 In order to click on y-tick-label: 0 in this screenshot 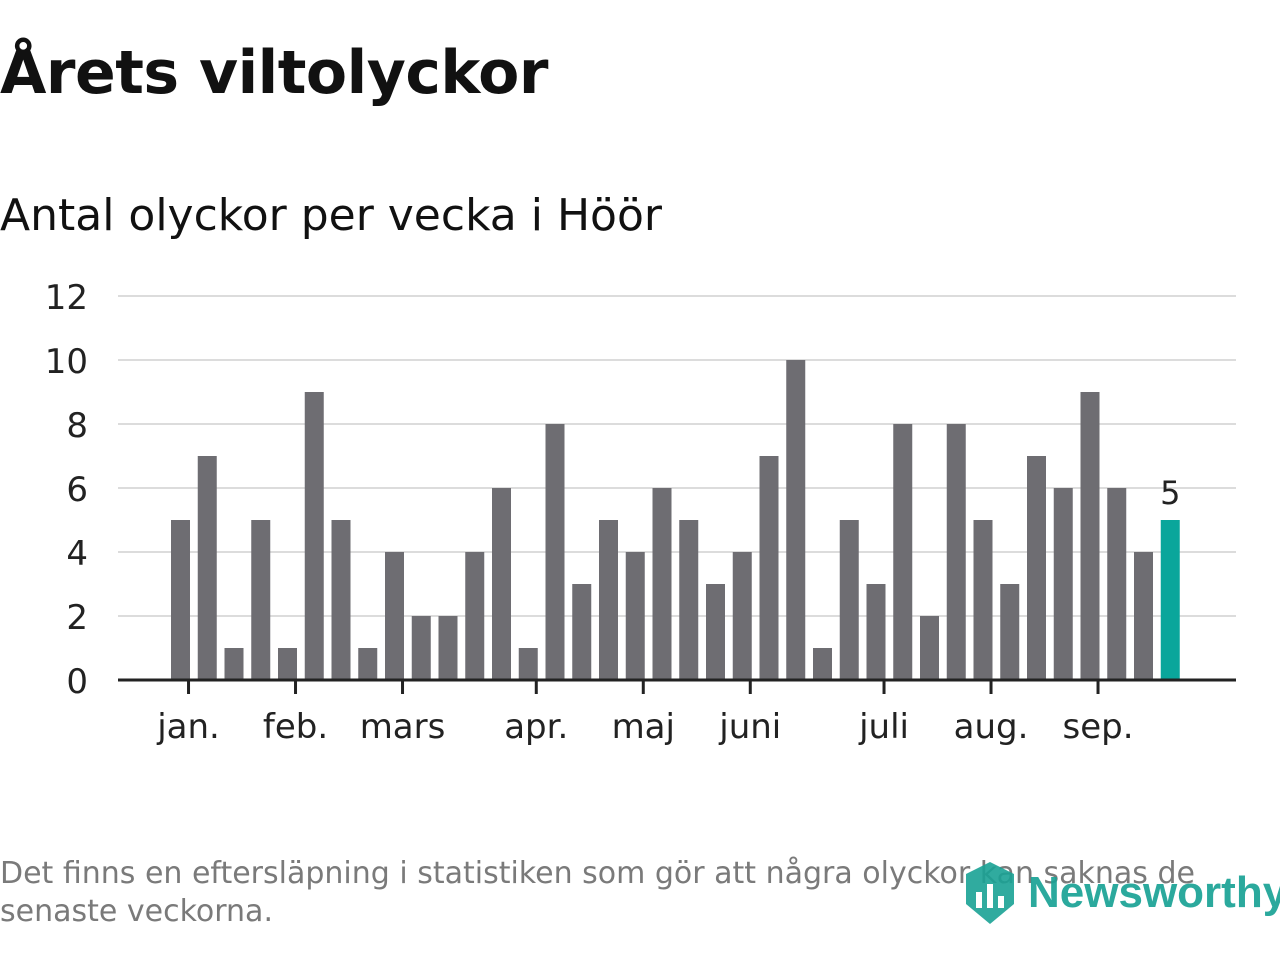, I will do `click(77, 682)`.